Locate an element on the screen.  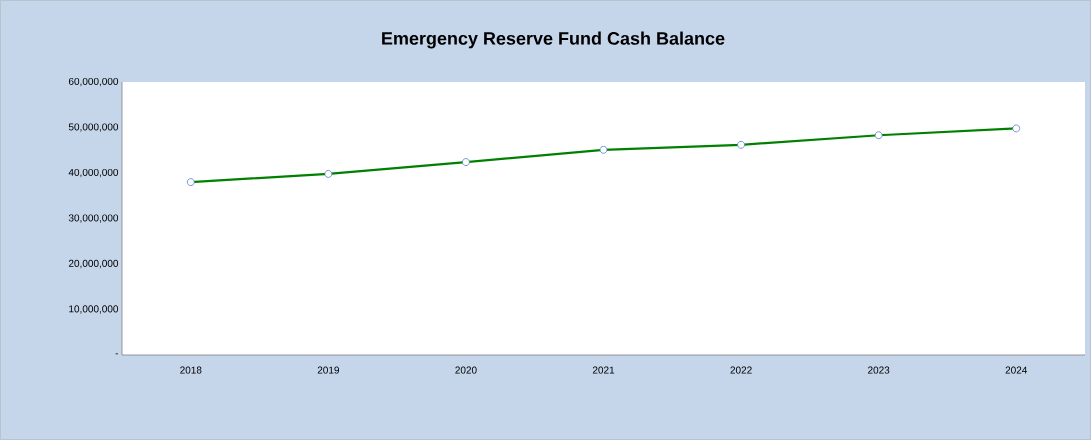
y-tick-label: 60,000,000 is located at coordinates (93, 82).